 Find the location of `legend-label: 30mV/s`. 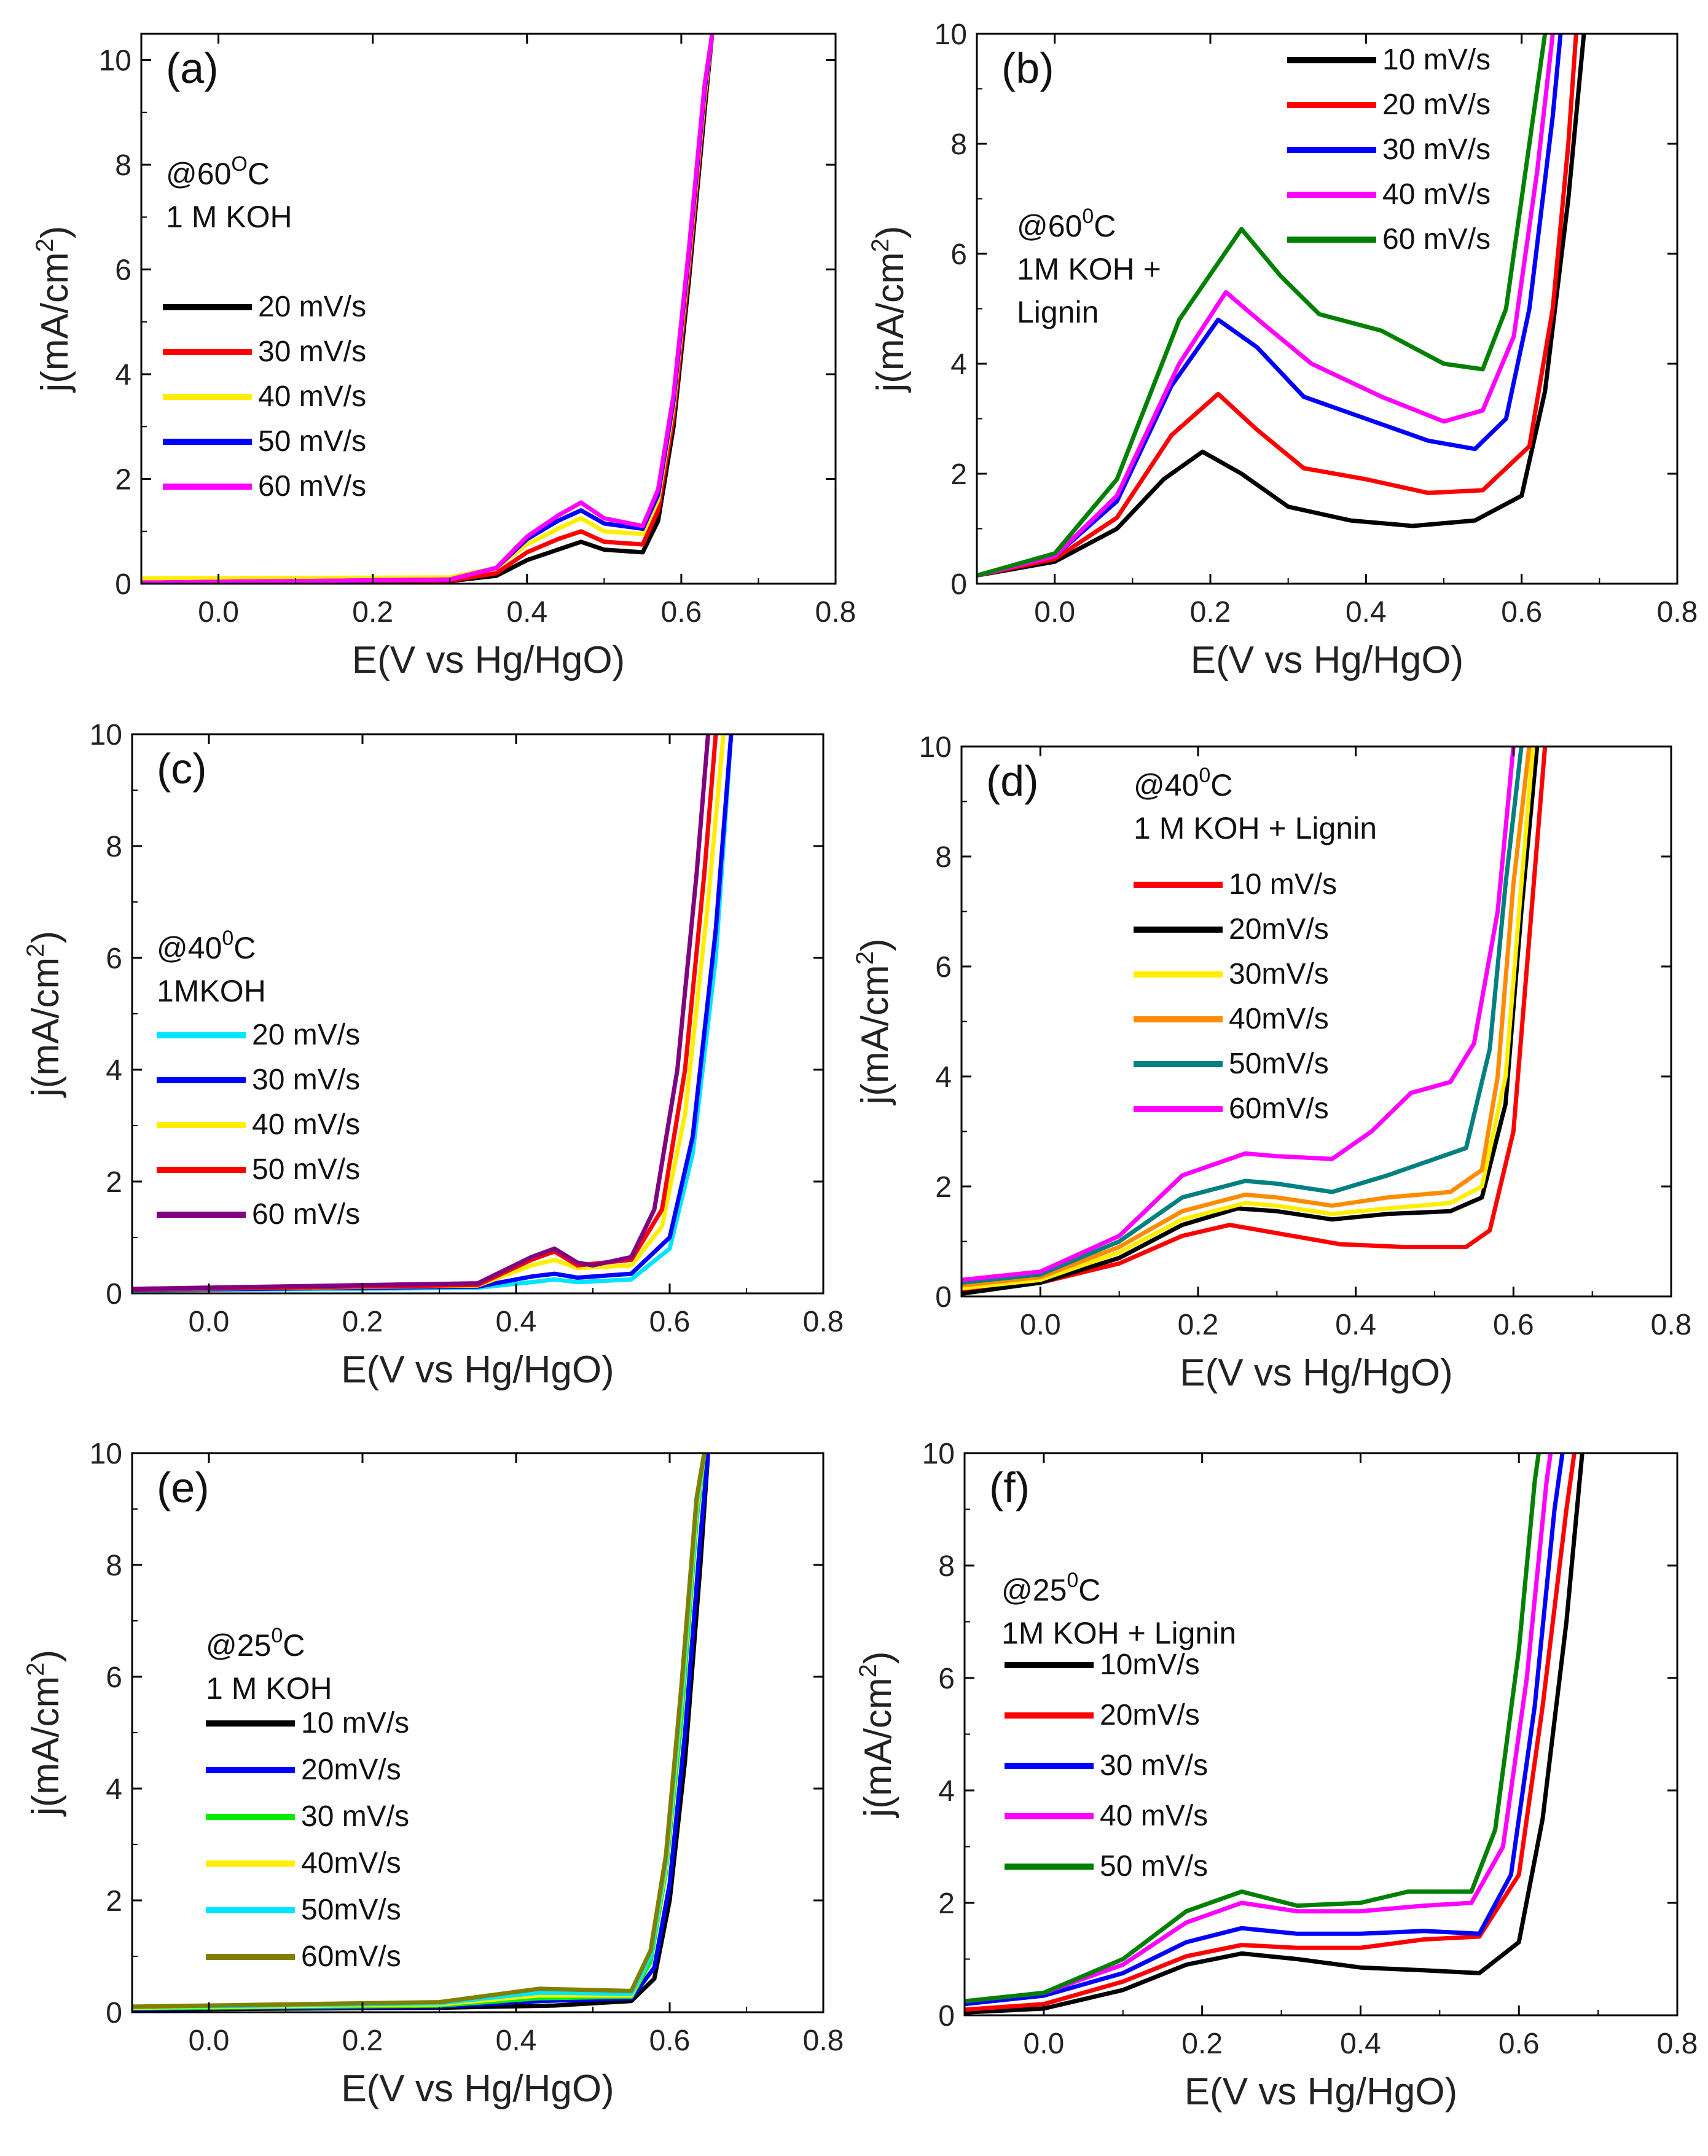

legend-label: 30mV/s is located at coordinates (1279, 974).